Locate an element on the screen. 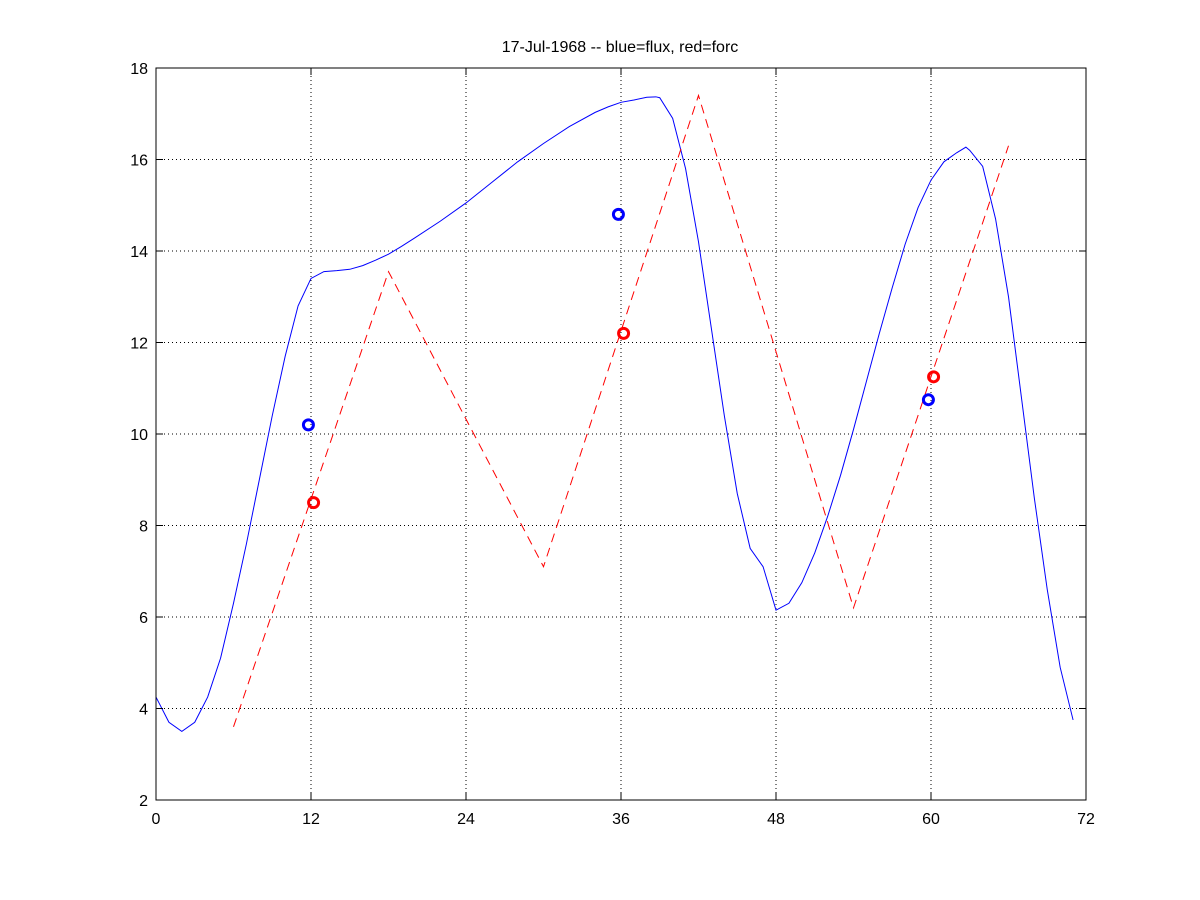 This screenshot has height=900, width=1200. y-tick-label: 18 is located at coordinates (139, 69).